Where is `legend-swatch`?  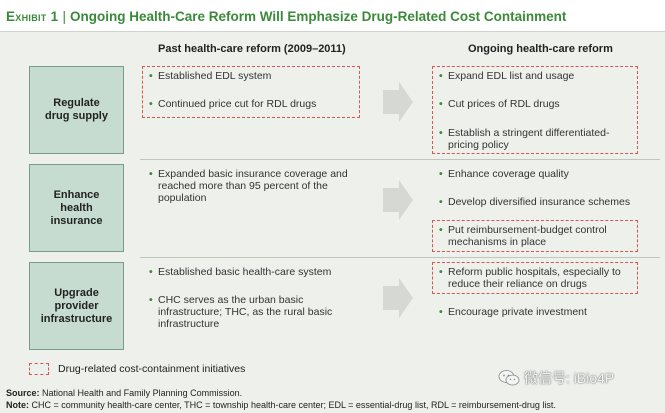 legend-swatch is located at coordinates (39, 369).